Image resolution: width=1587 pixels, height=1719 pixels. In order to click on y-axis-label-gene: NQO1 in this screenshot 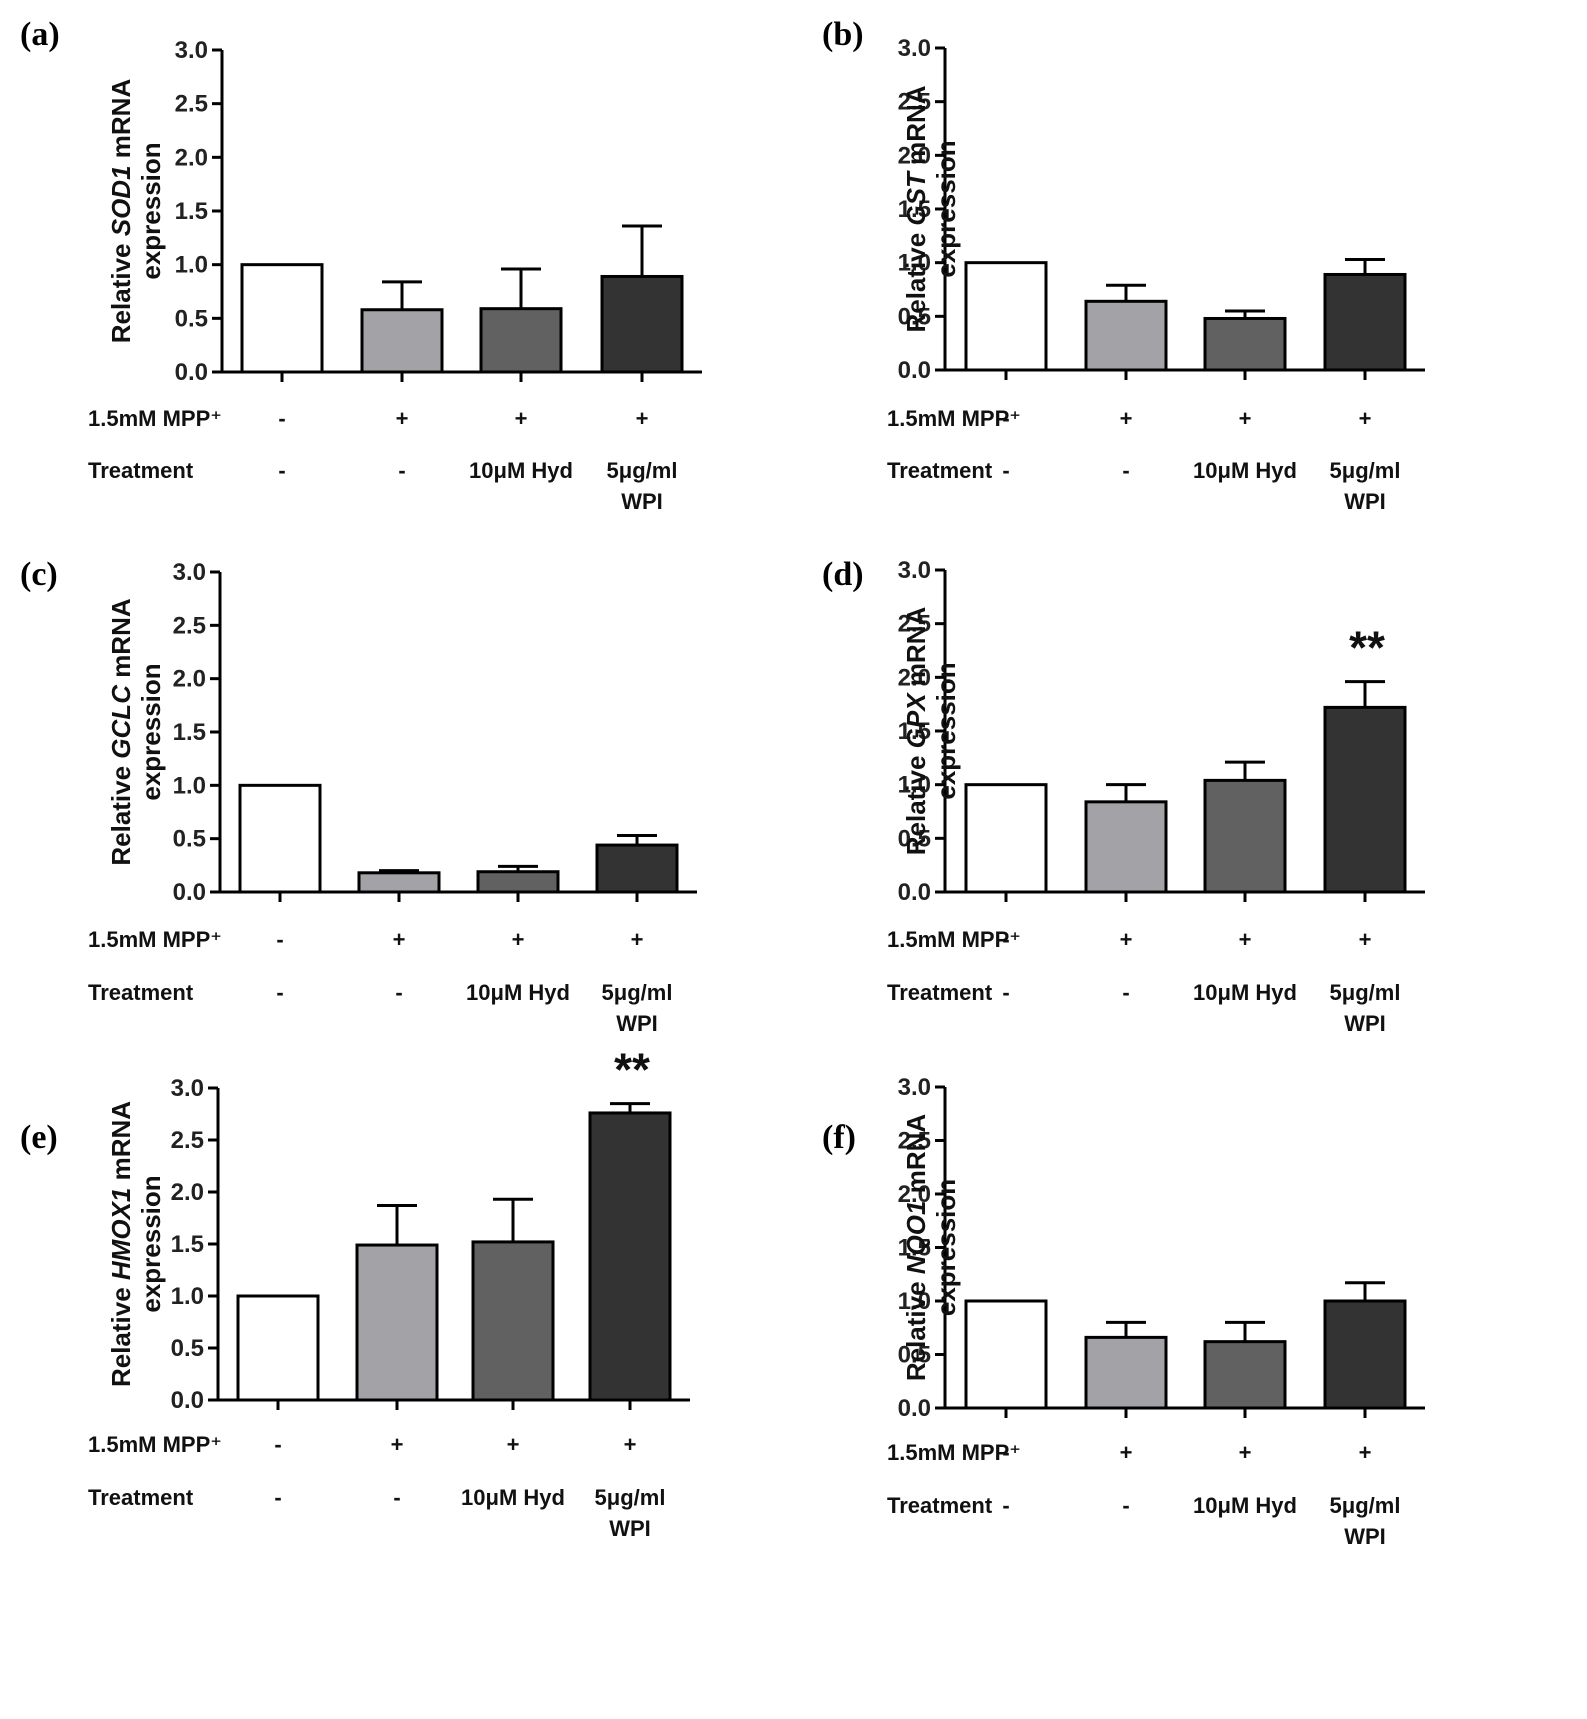, I will do `click(916, 1238)`.